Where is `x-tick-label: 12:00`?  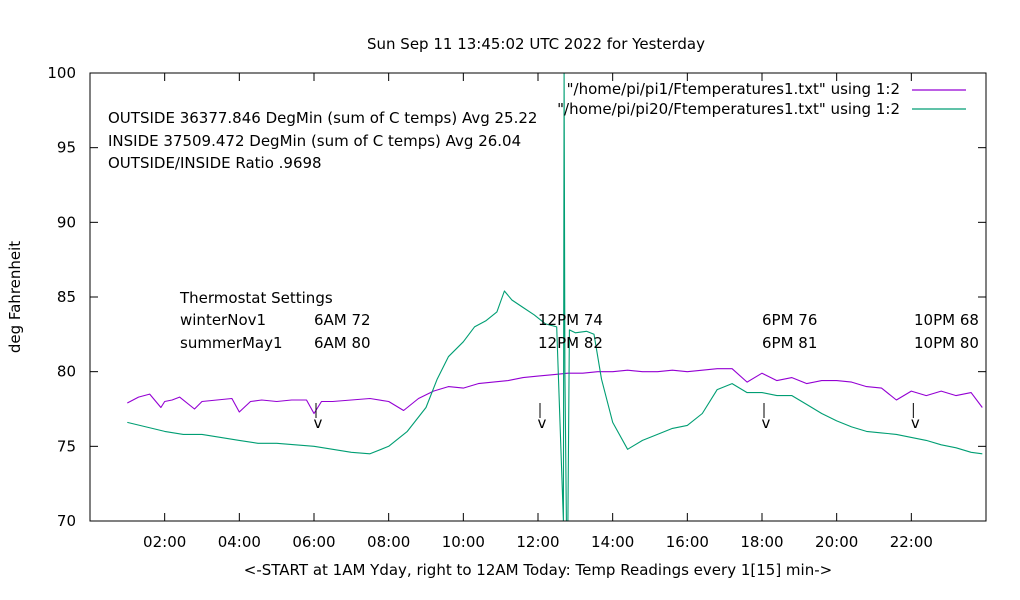 x-tick-label: 12:00 is located at coordinates (537, 542).